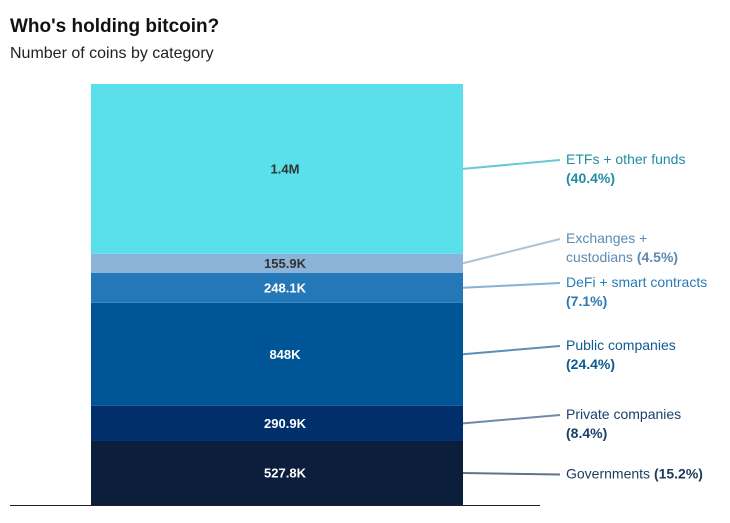  What do you see at coordinates (511, 350) in the screenshot?
I see `leader-line-public-companies` at bounding box center [511, 350].